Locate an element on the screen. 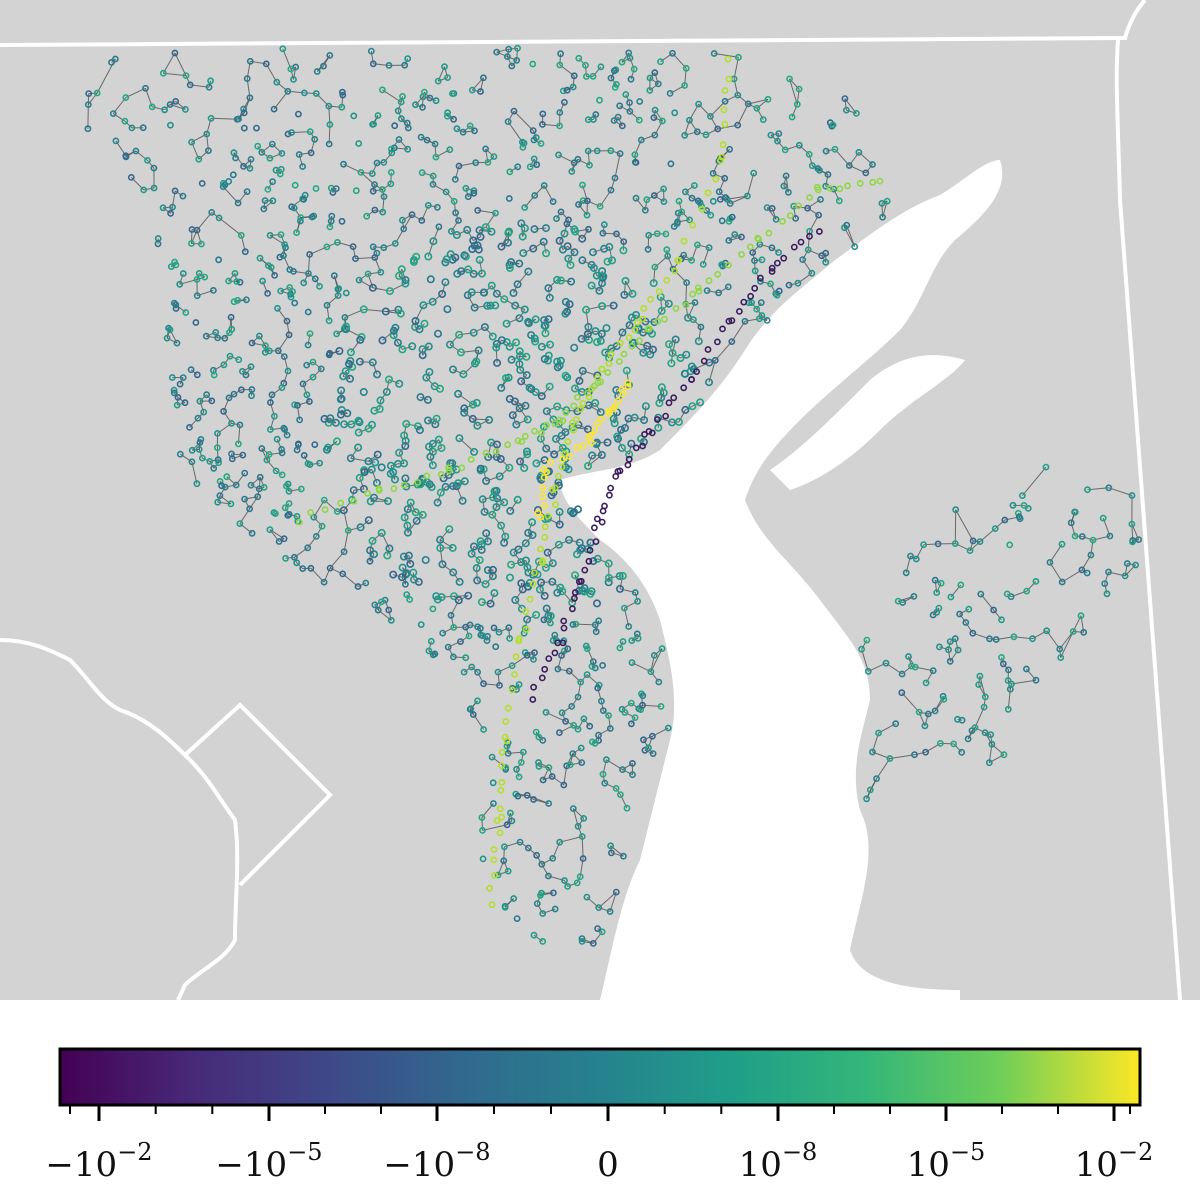 The image size is (1200, 1192). colorbar-tick-label: 10−8 is located at coordinates (778, 1161).